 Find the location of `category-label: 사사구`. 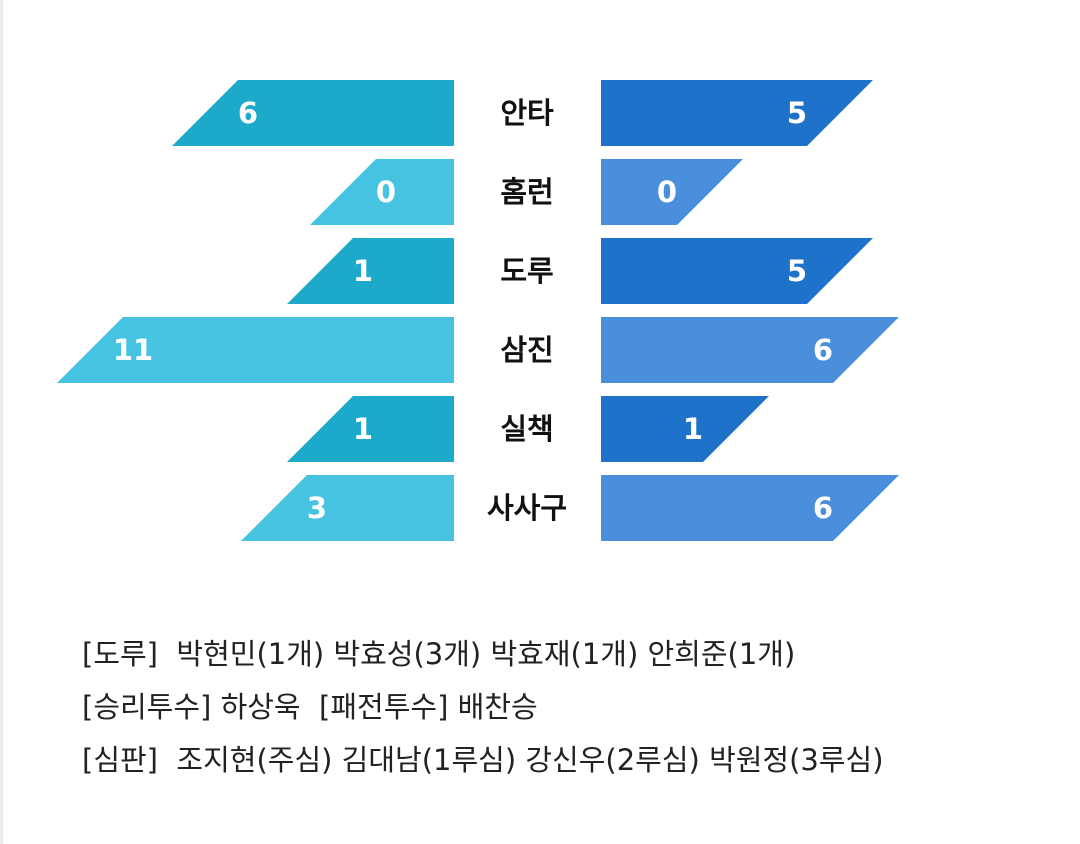

category-label: 사사구 is located at coordinates (527, 508).